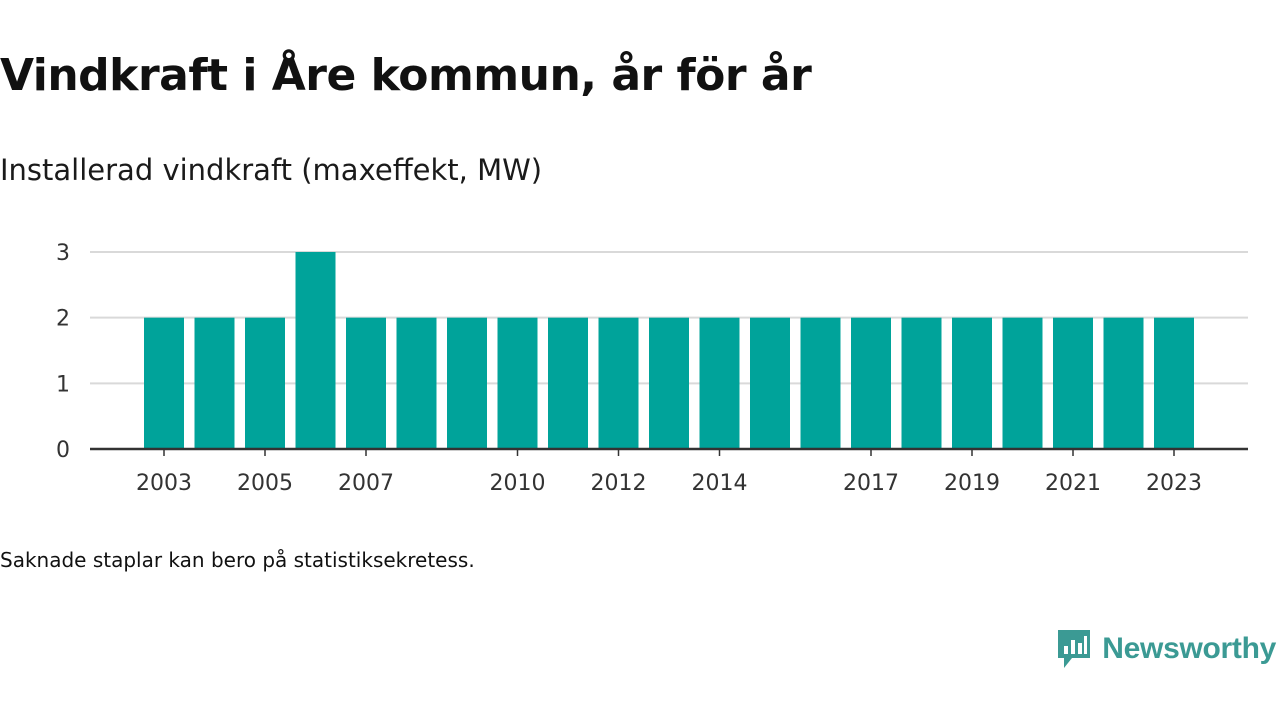  What do you see at coordinates (972, 483) in the screenshot?
I see `x-tick-label: 2019` at bounding box center [972, 483].